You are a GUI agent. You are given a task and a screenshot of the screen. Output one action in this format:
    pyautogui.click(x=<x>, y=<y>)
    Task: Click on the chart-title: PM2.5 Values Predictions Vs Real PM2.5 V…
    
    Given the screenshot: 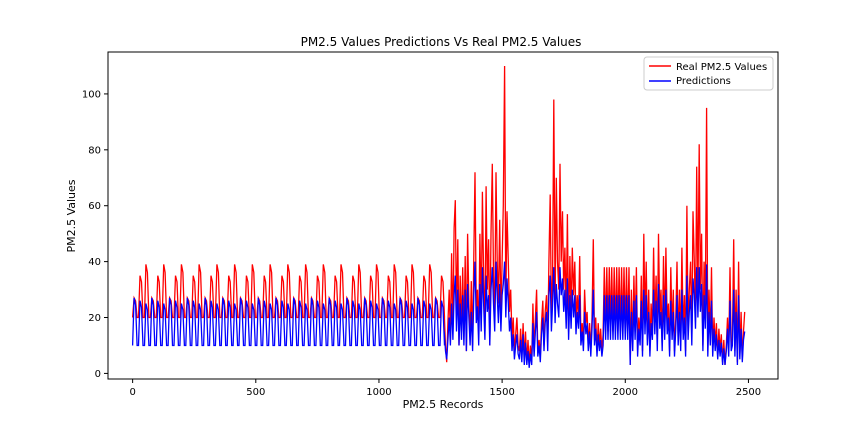 What is the action you would take?
    pyautogui.click(x=441, y=42)
    